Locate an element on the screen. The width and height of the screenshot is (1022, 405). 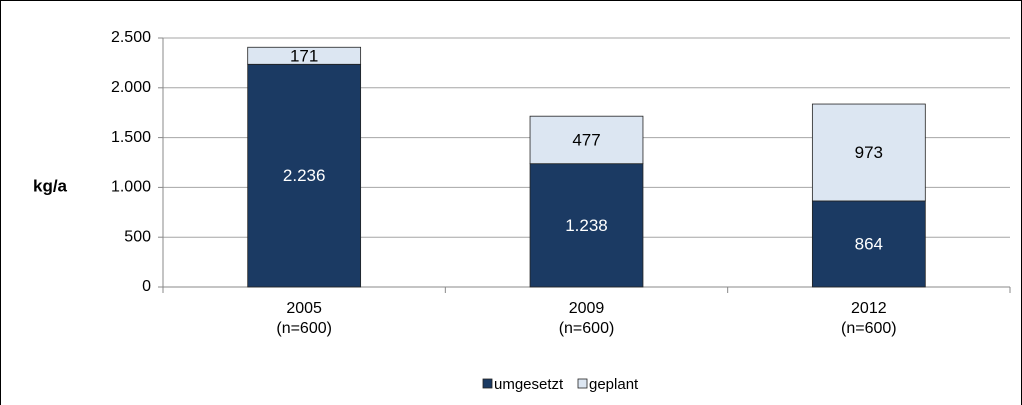
data-label: 864 is located at coordinates (869, 243).